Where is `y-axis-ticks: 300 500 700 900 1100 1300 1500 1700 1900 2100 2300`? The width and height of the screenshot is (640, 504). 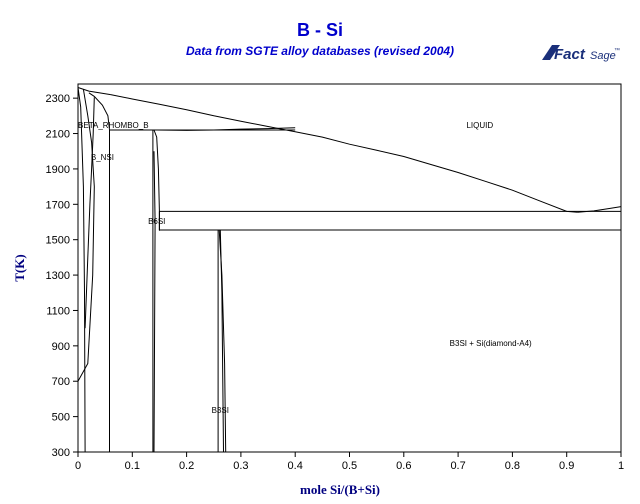
y-axis-ticks: 300 500 700 900 1100 1300 1500 1700 1900 2100 2300 is located at coordinates (62, 276).